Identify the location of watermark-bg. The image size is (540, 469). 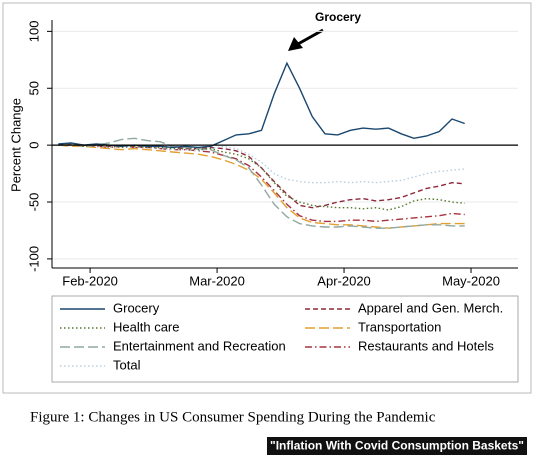
(397, 446).